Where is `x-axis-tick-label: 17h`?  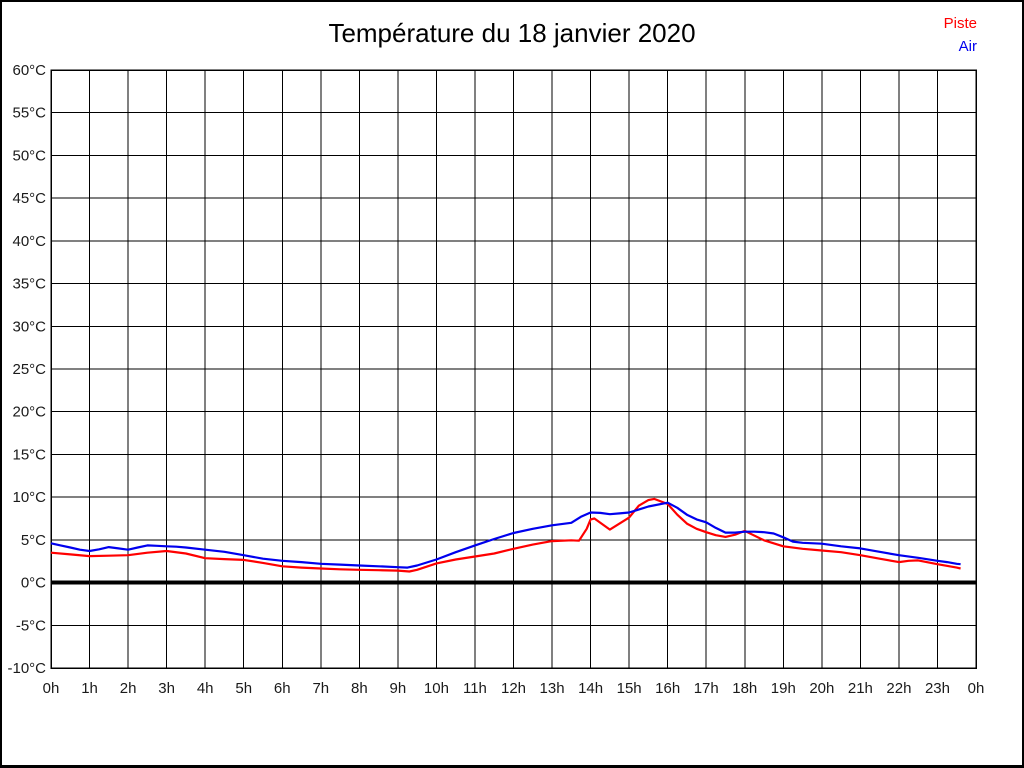
x-axis-tick-label: 17h is located at coordinates (706, 688).